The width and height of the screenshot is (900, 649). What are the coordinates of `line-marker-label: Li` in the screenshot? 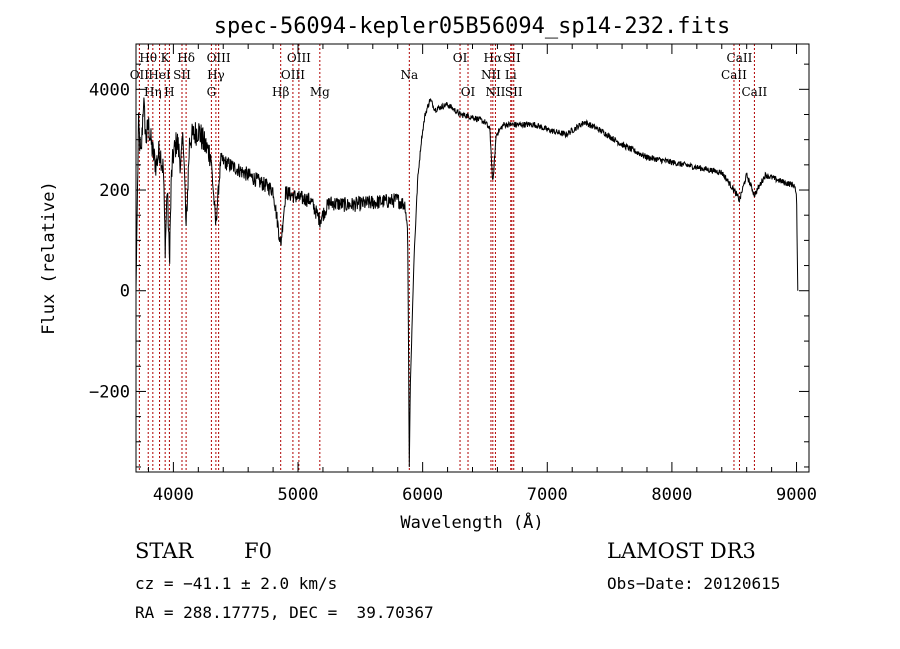 It's located at (511, 75).